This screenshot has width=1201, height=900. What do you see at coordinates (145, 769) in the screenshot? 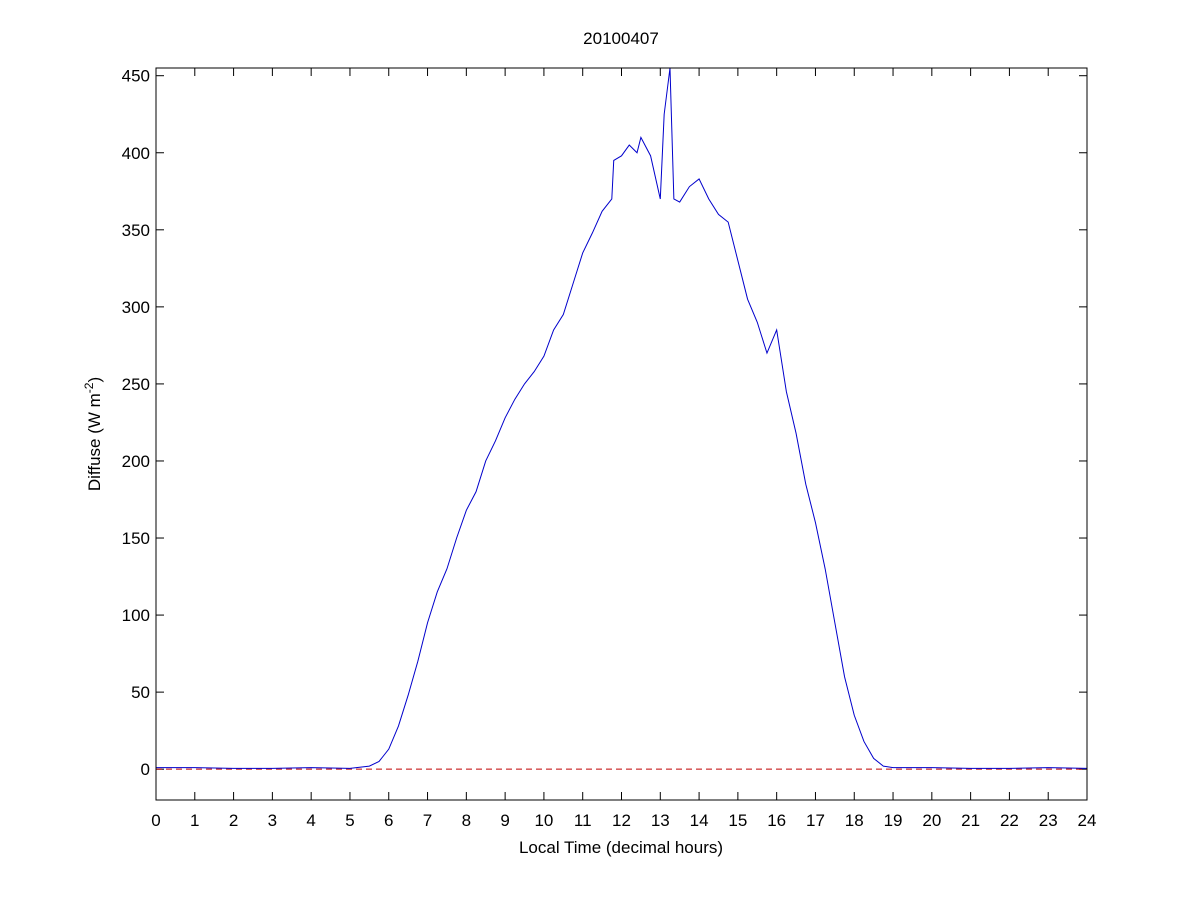
I see `y-tick-label: 0` at bounding box center [145, 769].